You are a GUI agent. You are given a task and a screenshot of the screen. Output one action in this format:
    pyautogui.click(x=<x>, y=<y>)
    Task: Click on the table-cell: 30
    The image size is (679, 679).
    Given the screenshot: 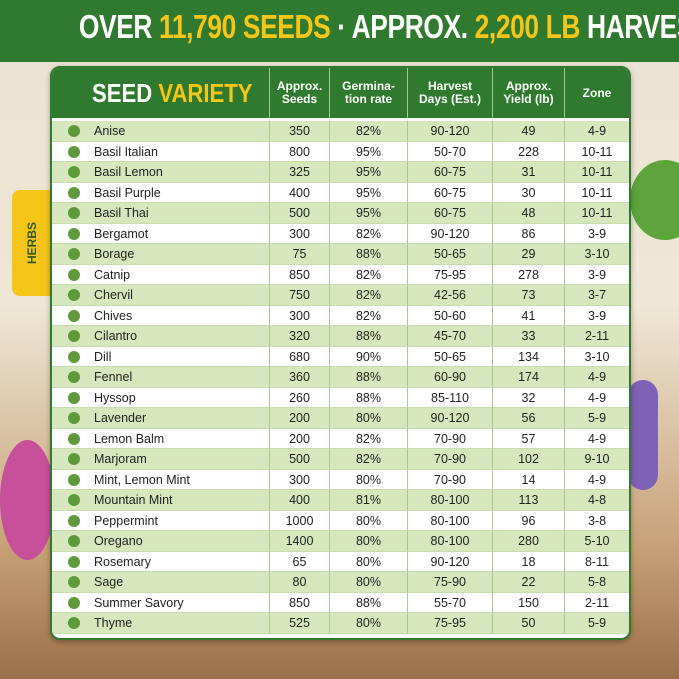 What is the action you would take?
    pyautogui.click(x=528, y=192)
    